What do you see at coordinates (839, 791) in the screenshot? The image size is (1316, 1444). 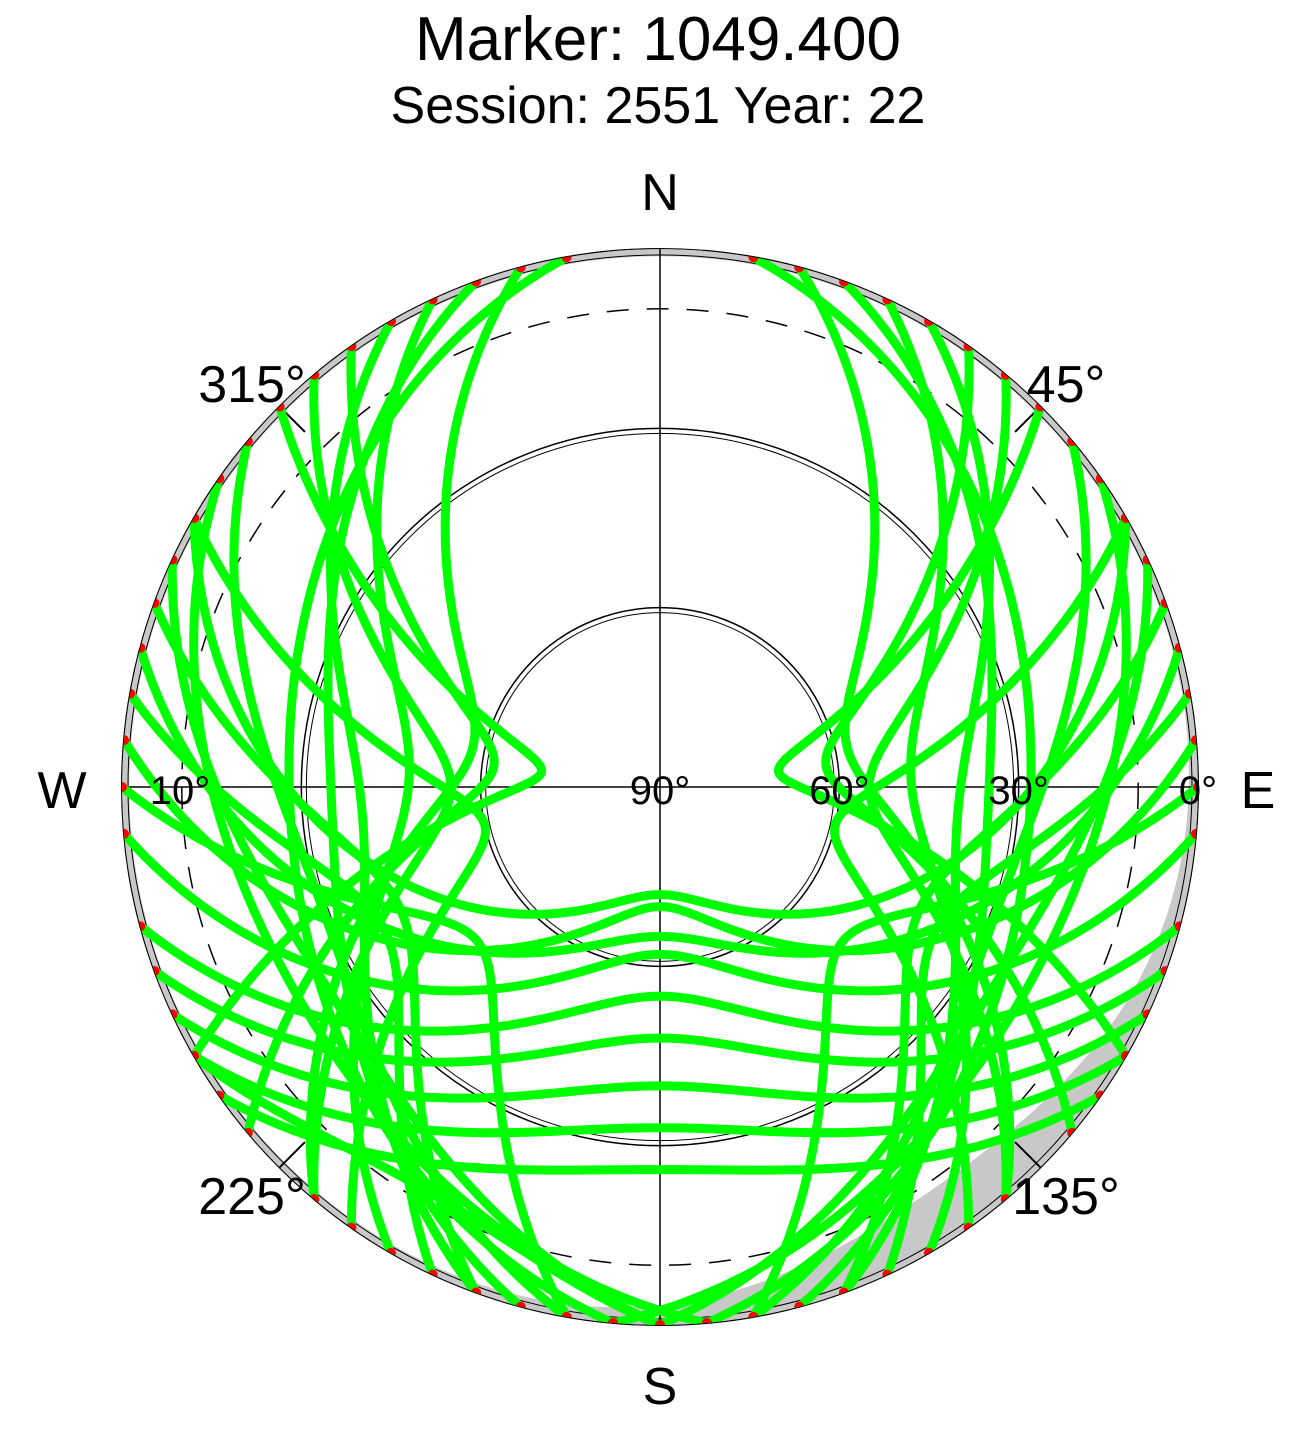 I see `elevation-label-60: 60°` at bounding box center [839, 791].